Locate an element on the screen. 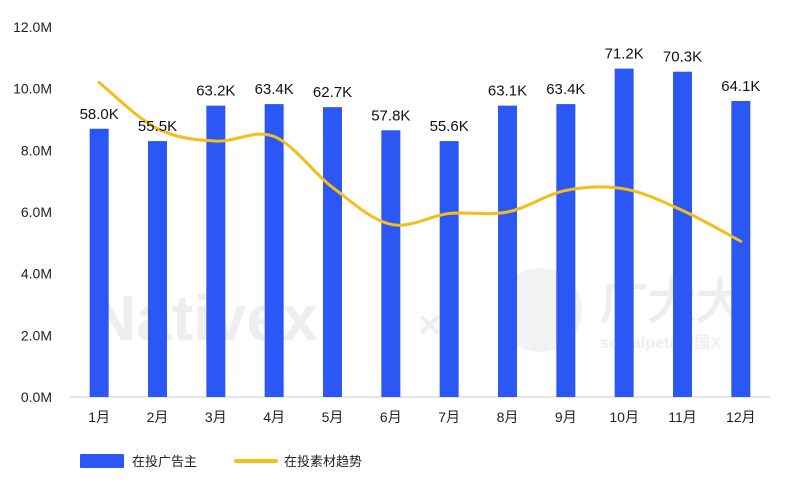 This screenshot has height=503, width=800. x-tick-label: 1月 is located at coordinates (99, 417).